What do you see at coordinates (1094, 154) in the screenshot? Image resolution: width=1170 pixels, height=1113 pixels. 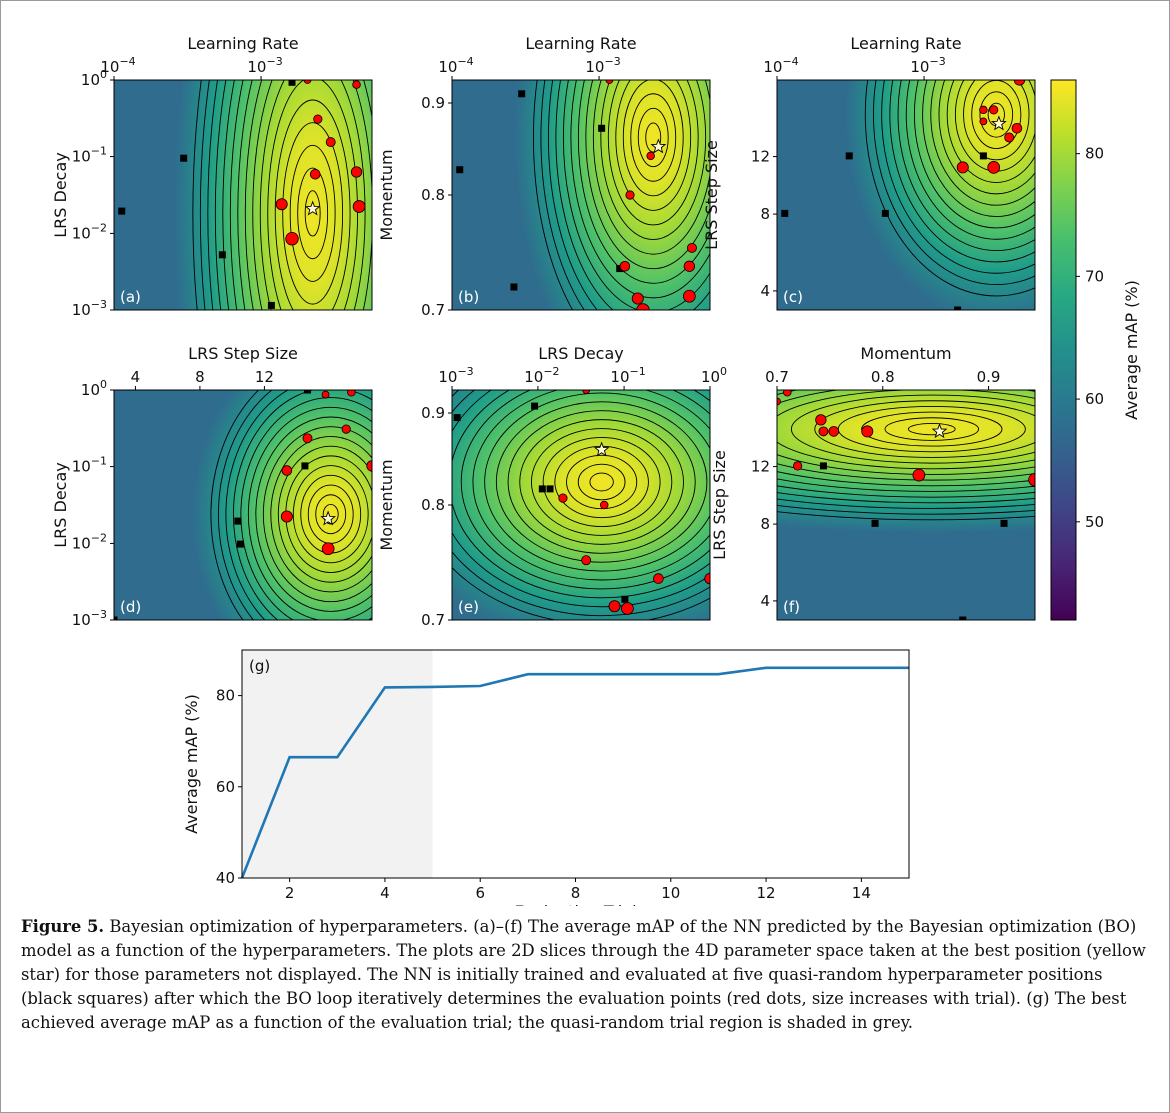 I see `colorbar-tick-label: 80` at bounding box center [1094, 154].